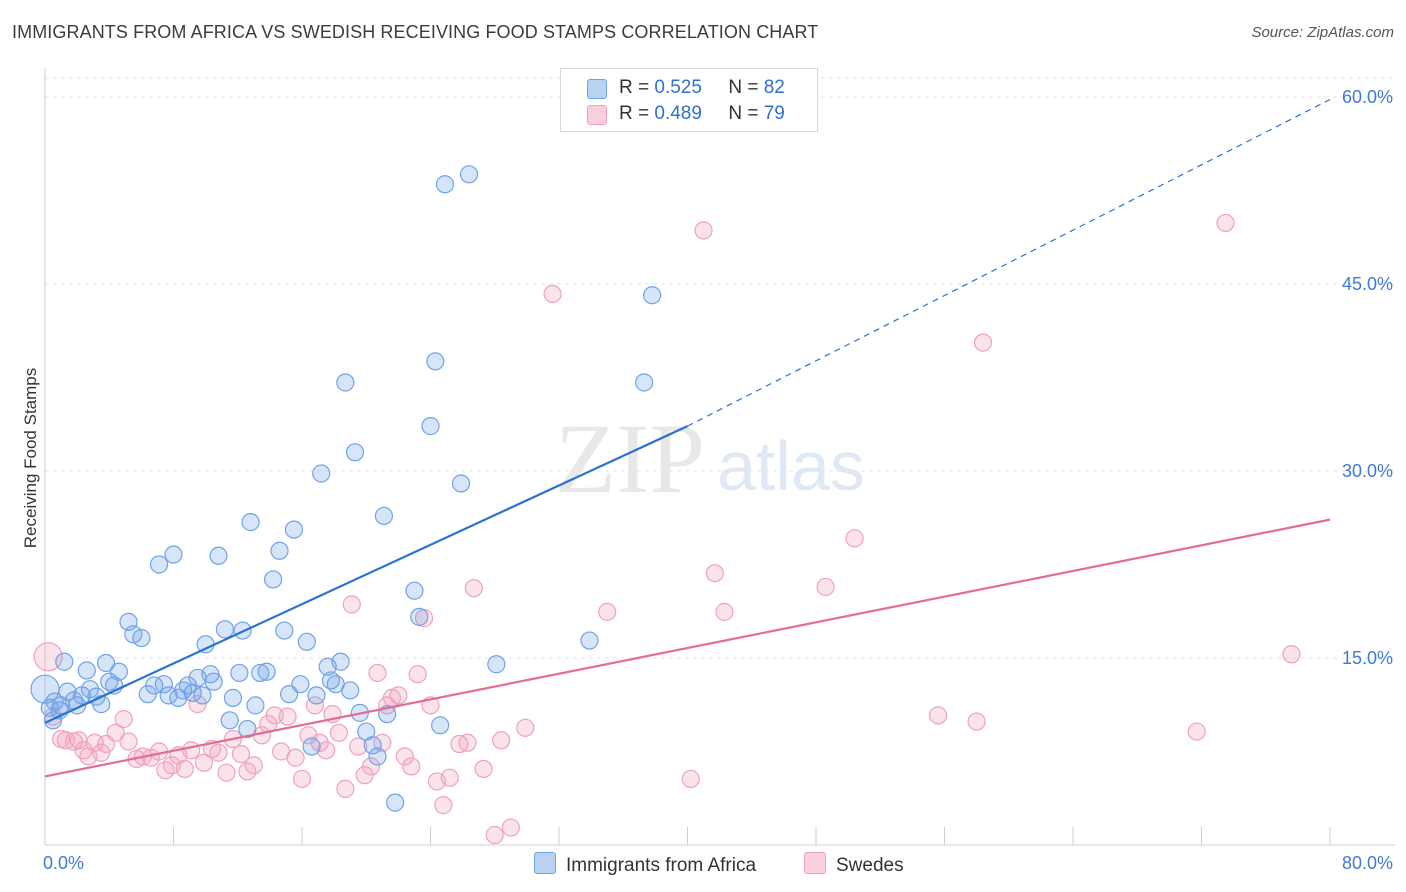  I want to click on bottom-legend-label-swedes: Swedes, so click(870, 865).